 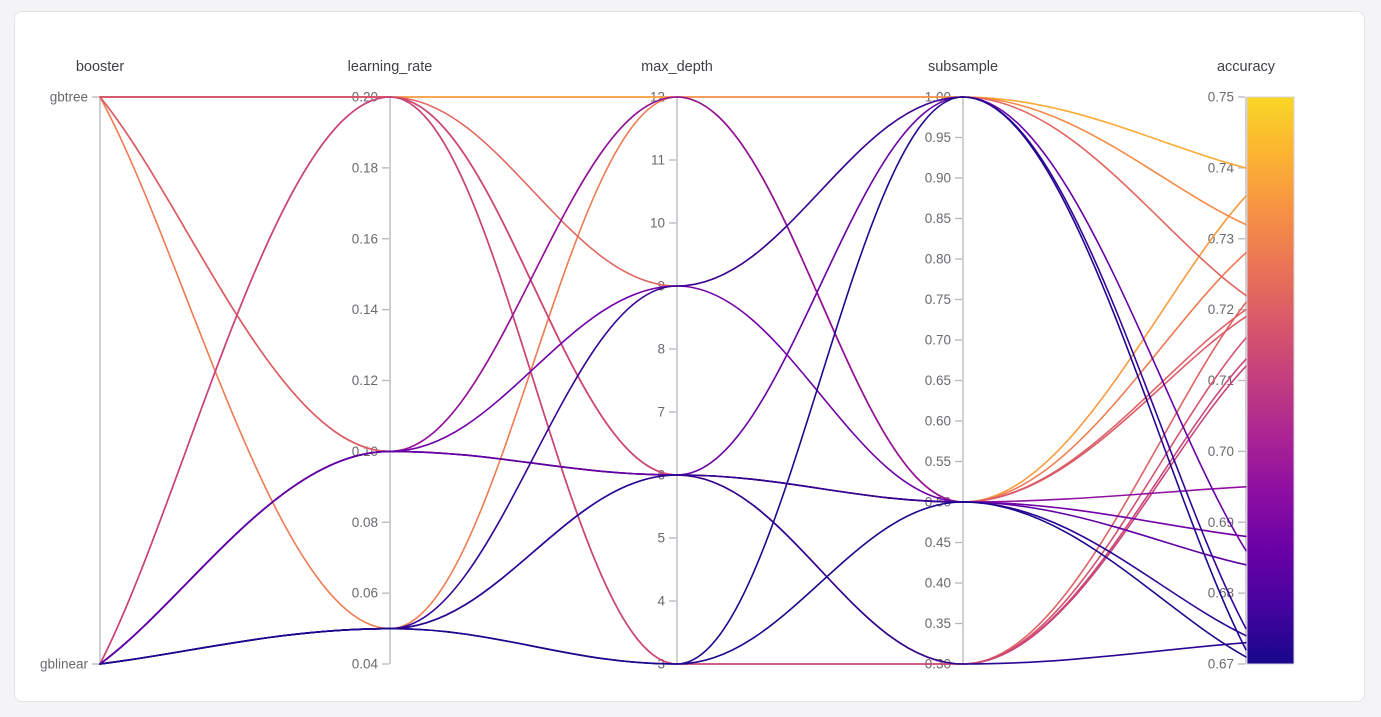 I want to click on tick-label-accuracy-0: 0.75, so click(x=1221, y=97).